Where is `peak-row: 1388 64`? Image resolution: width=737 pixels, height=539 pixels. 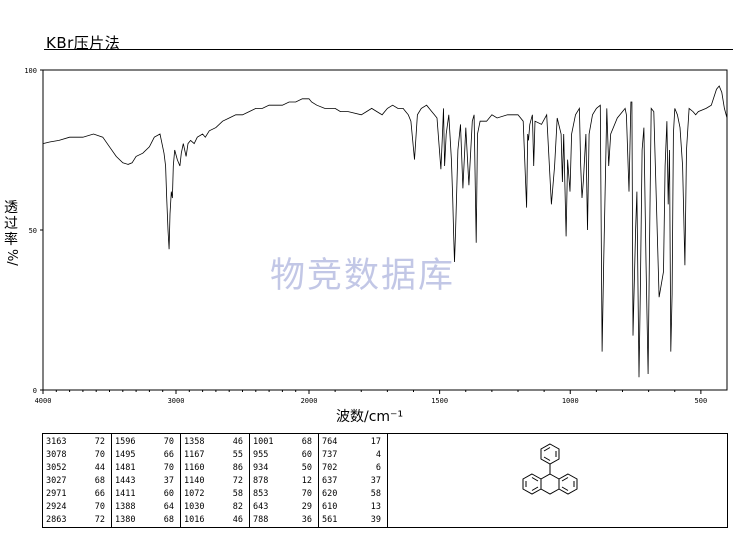 peak-row: 1388 64 is located at coordinates (146, 507).